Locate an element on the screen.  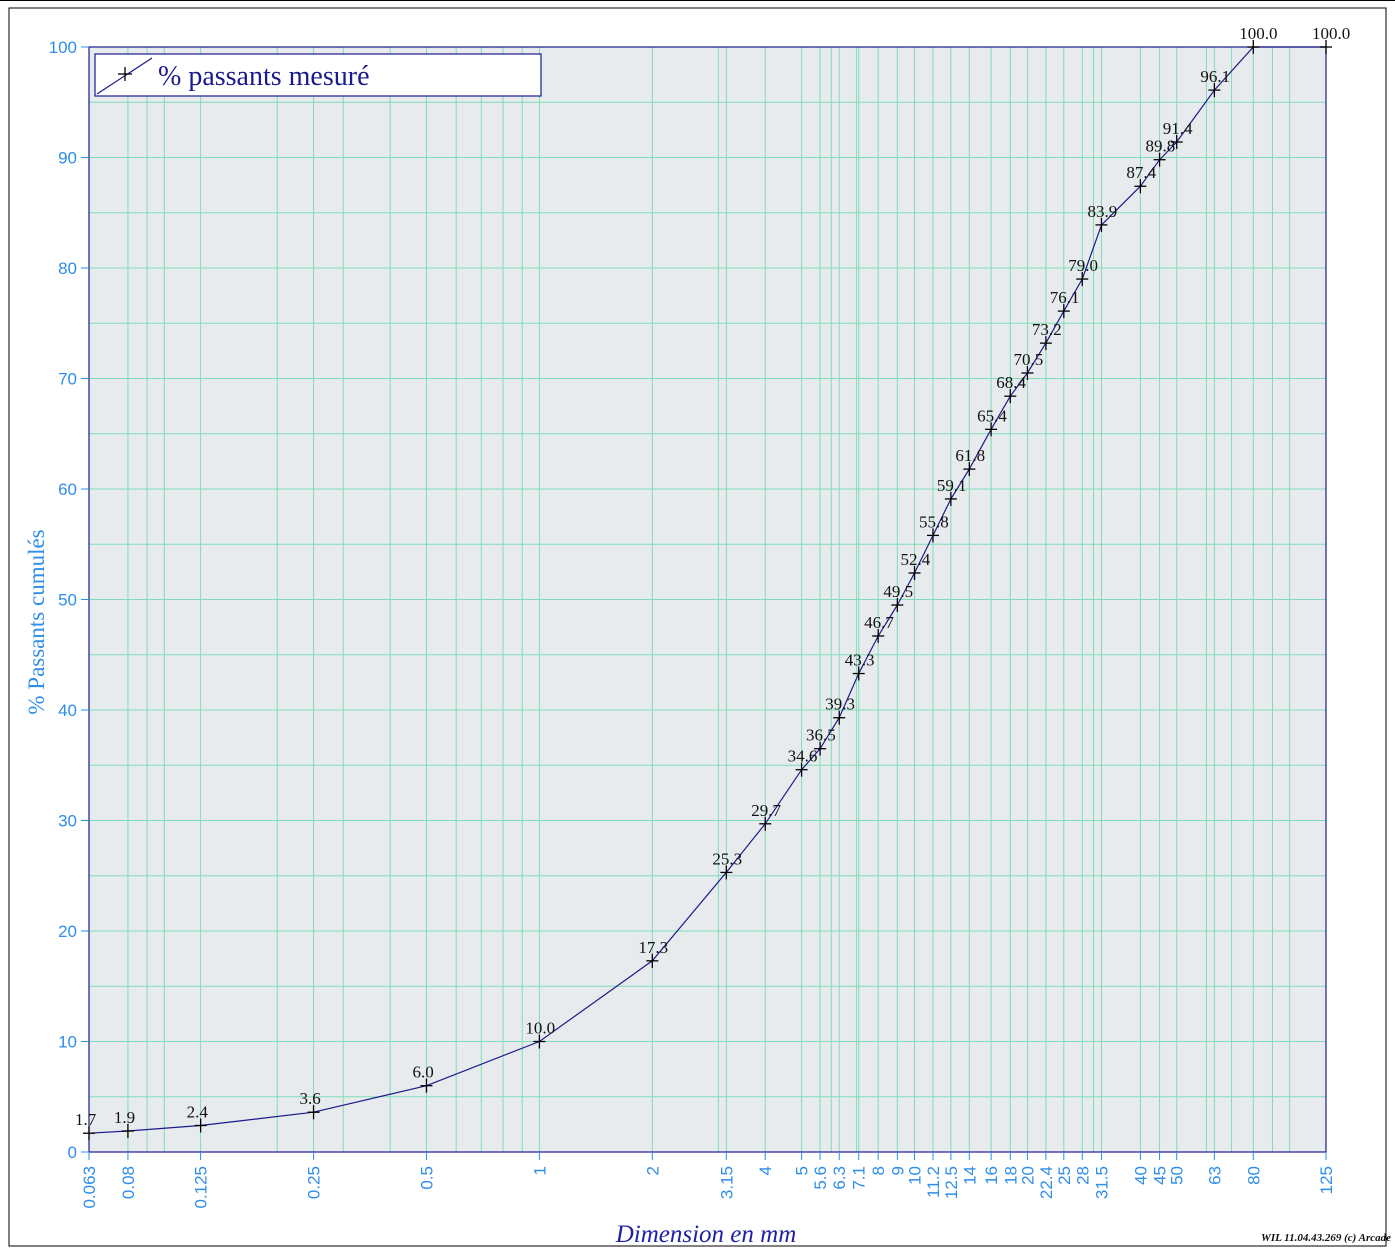
x-tick-label: 31.5 is located at coordinates (1101, 1182).